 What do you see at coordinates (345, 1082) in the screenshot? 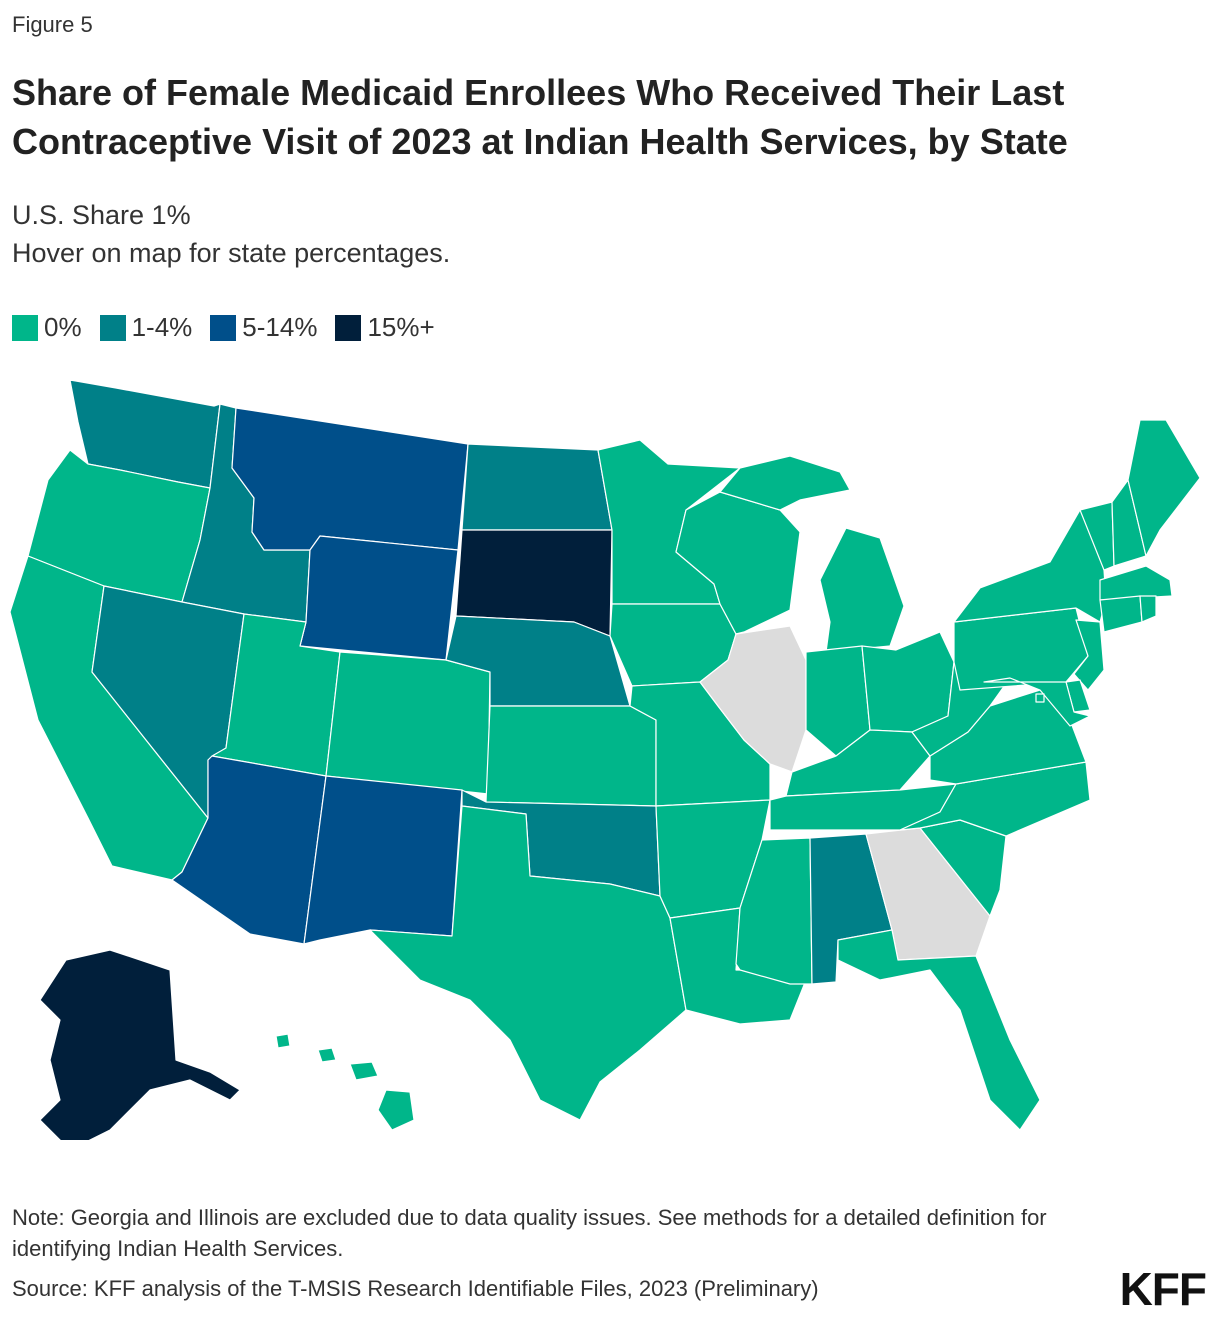
I see `state-hi` at bounding box center [345, 1082].